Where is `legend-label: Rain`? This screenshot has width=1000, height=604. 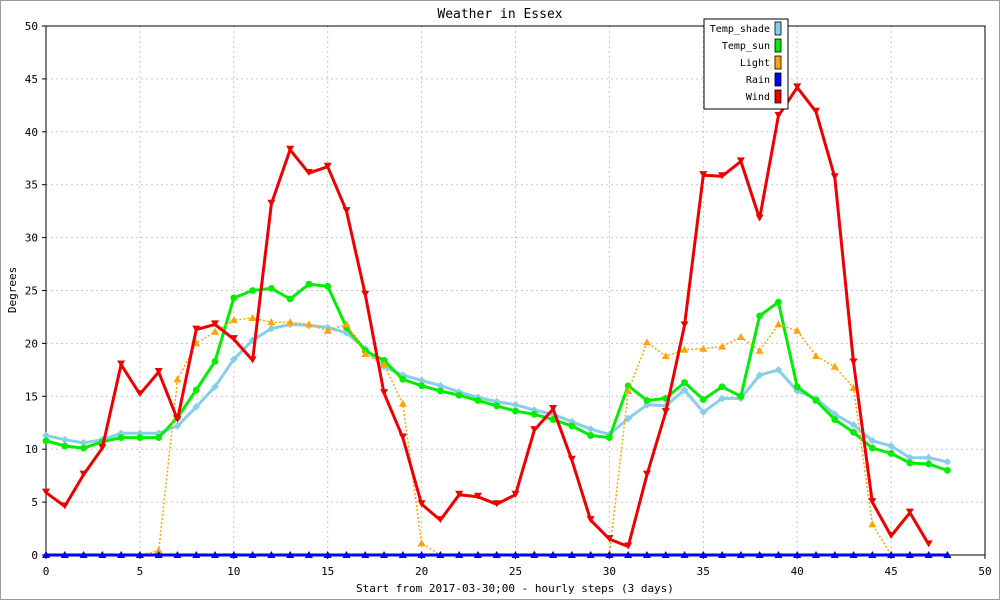 legend-label: Rain is located at coordinates (758, 80).